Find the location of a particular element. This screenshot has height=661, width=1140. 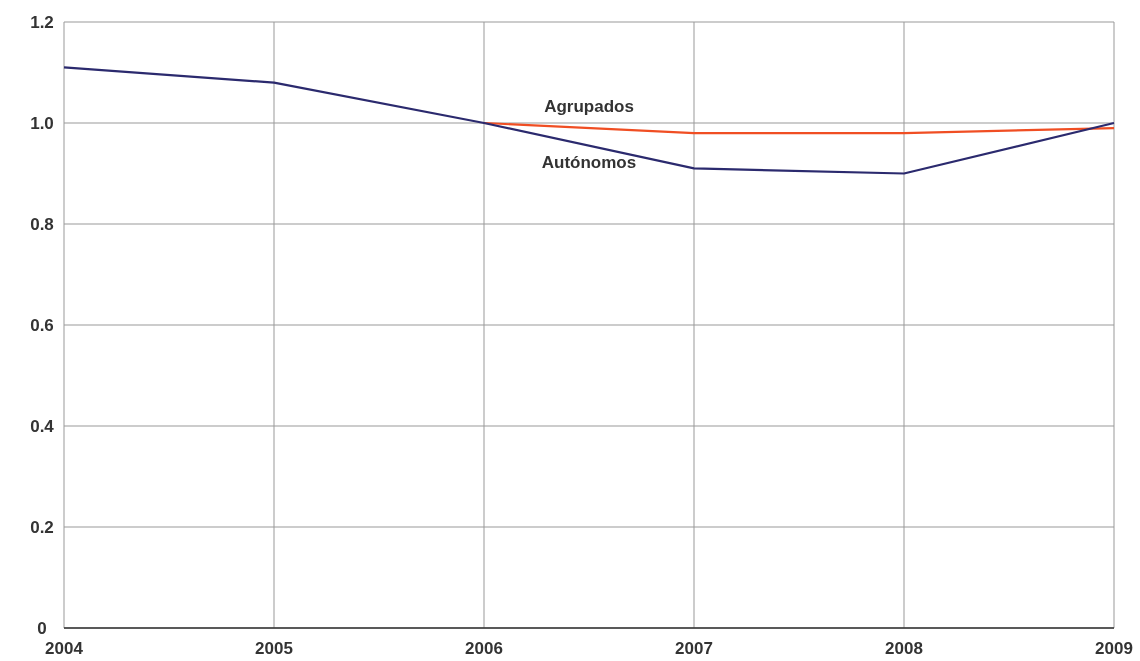

x-tick-label: 2009 is located at coordinates (1114, 648).